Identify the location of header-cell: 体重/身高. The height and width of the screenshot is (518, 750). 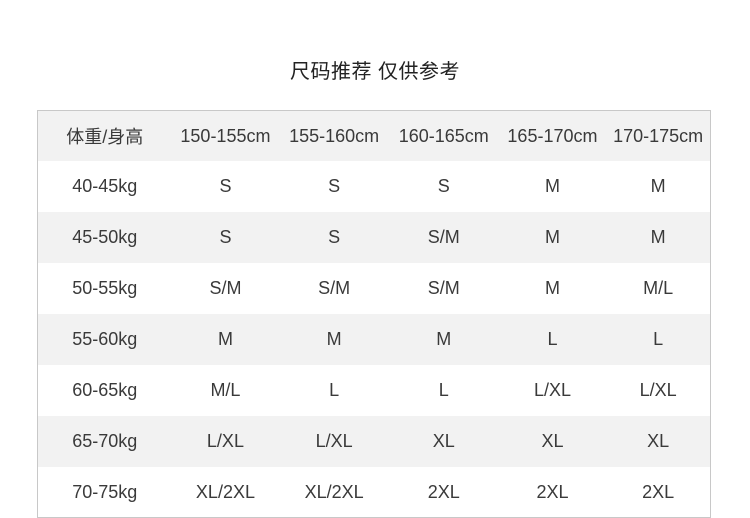
(105, 137).